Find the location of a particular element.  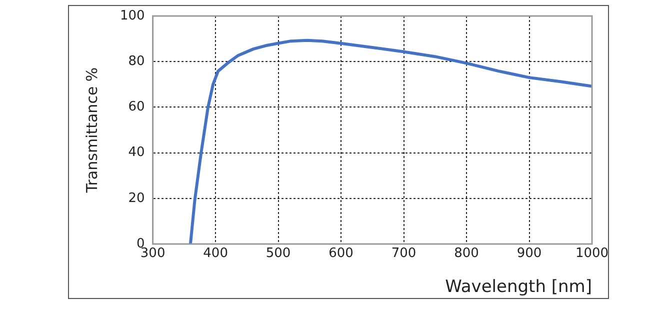

y-tick-label: 40 is located at coordinates (136, 152).